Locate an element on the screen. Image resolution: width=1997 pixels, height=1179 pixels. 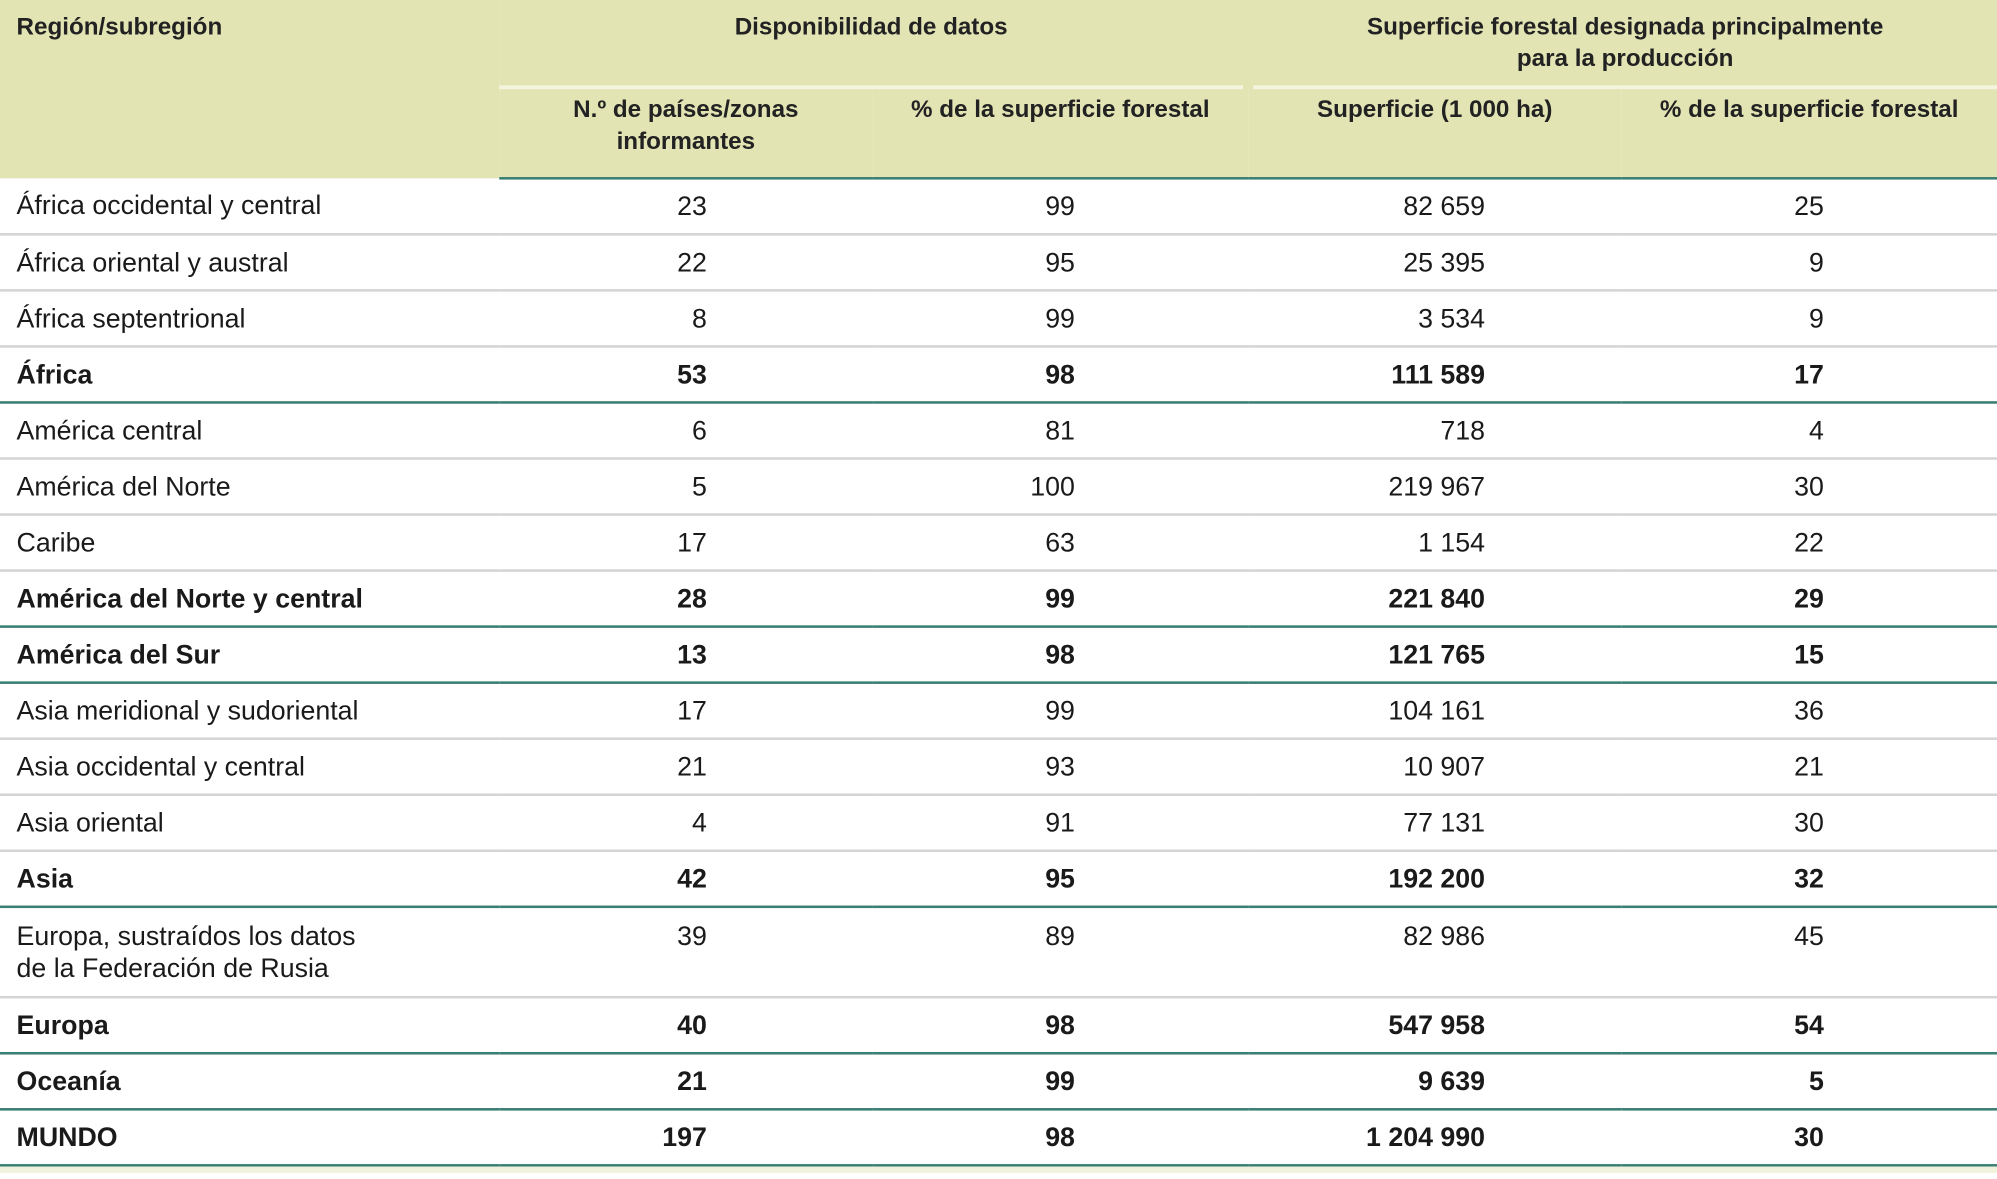
region-name-line: África occidental y central is located at coordinates (169, 206).